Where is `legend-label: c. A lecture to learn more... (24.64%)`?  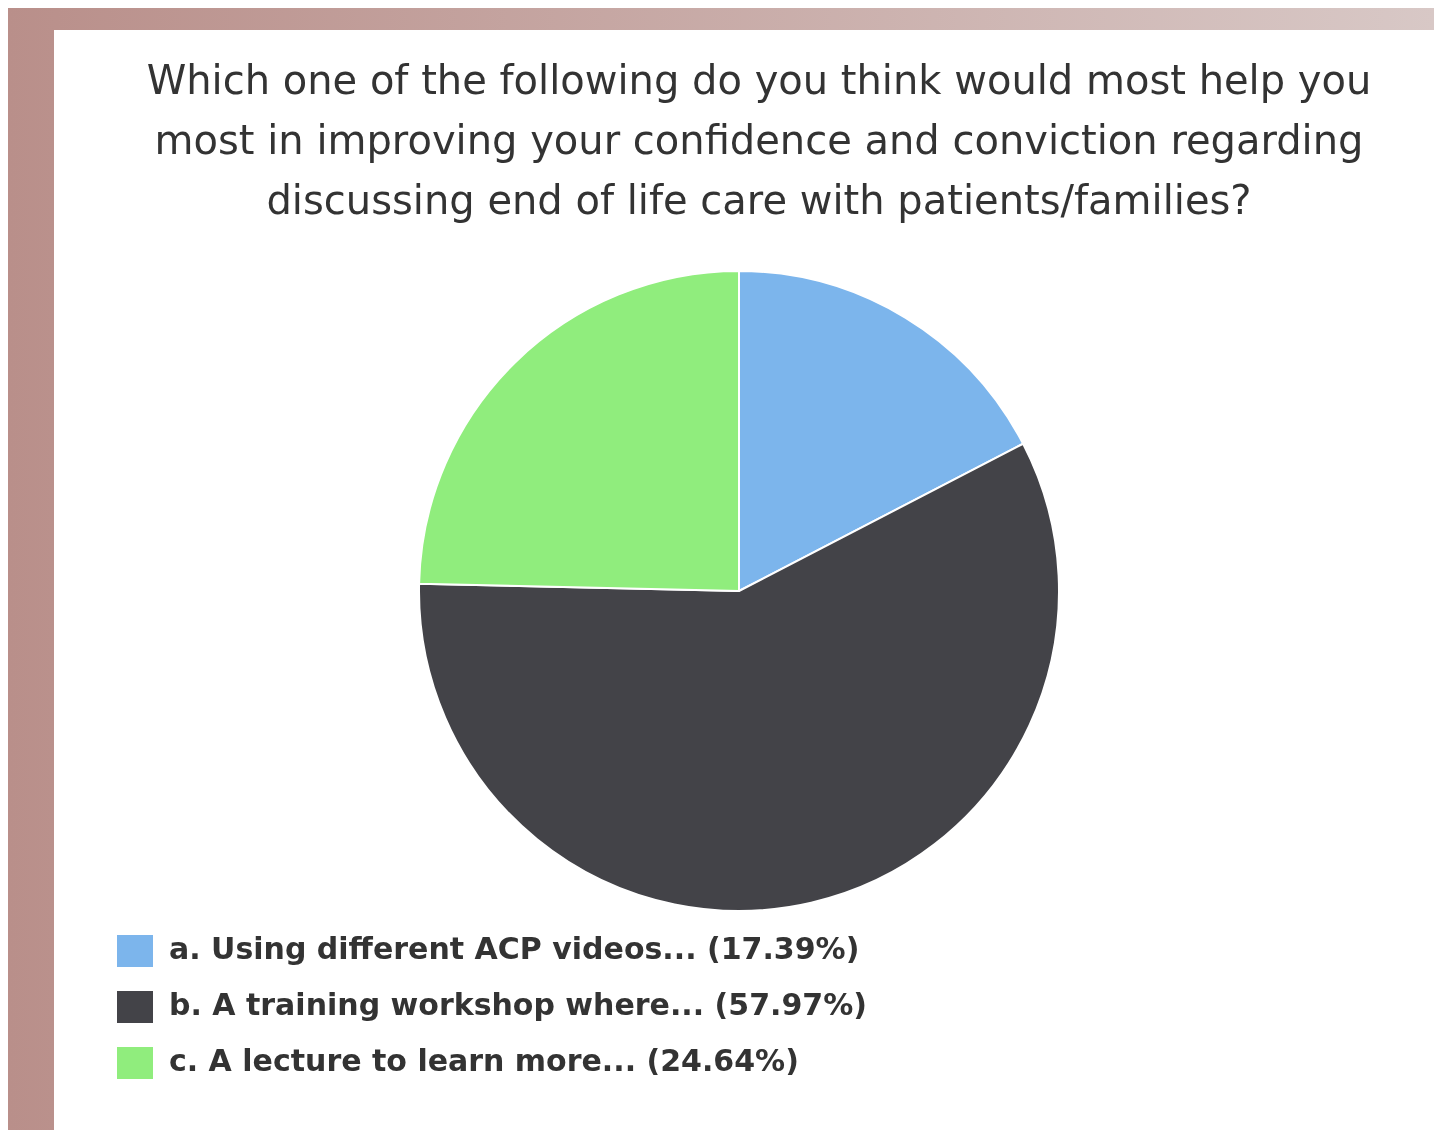 legend-label: c. A lecture to learn more... (24.64%) is located at coordinates (484, 1060).